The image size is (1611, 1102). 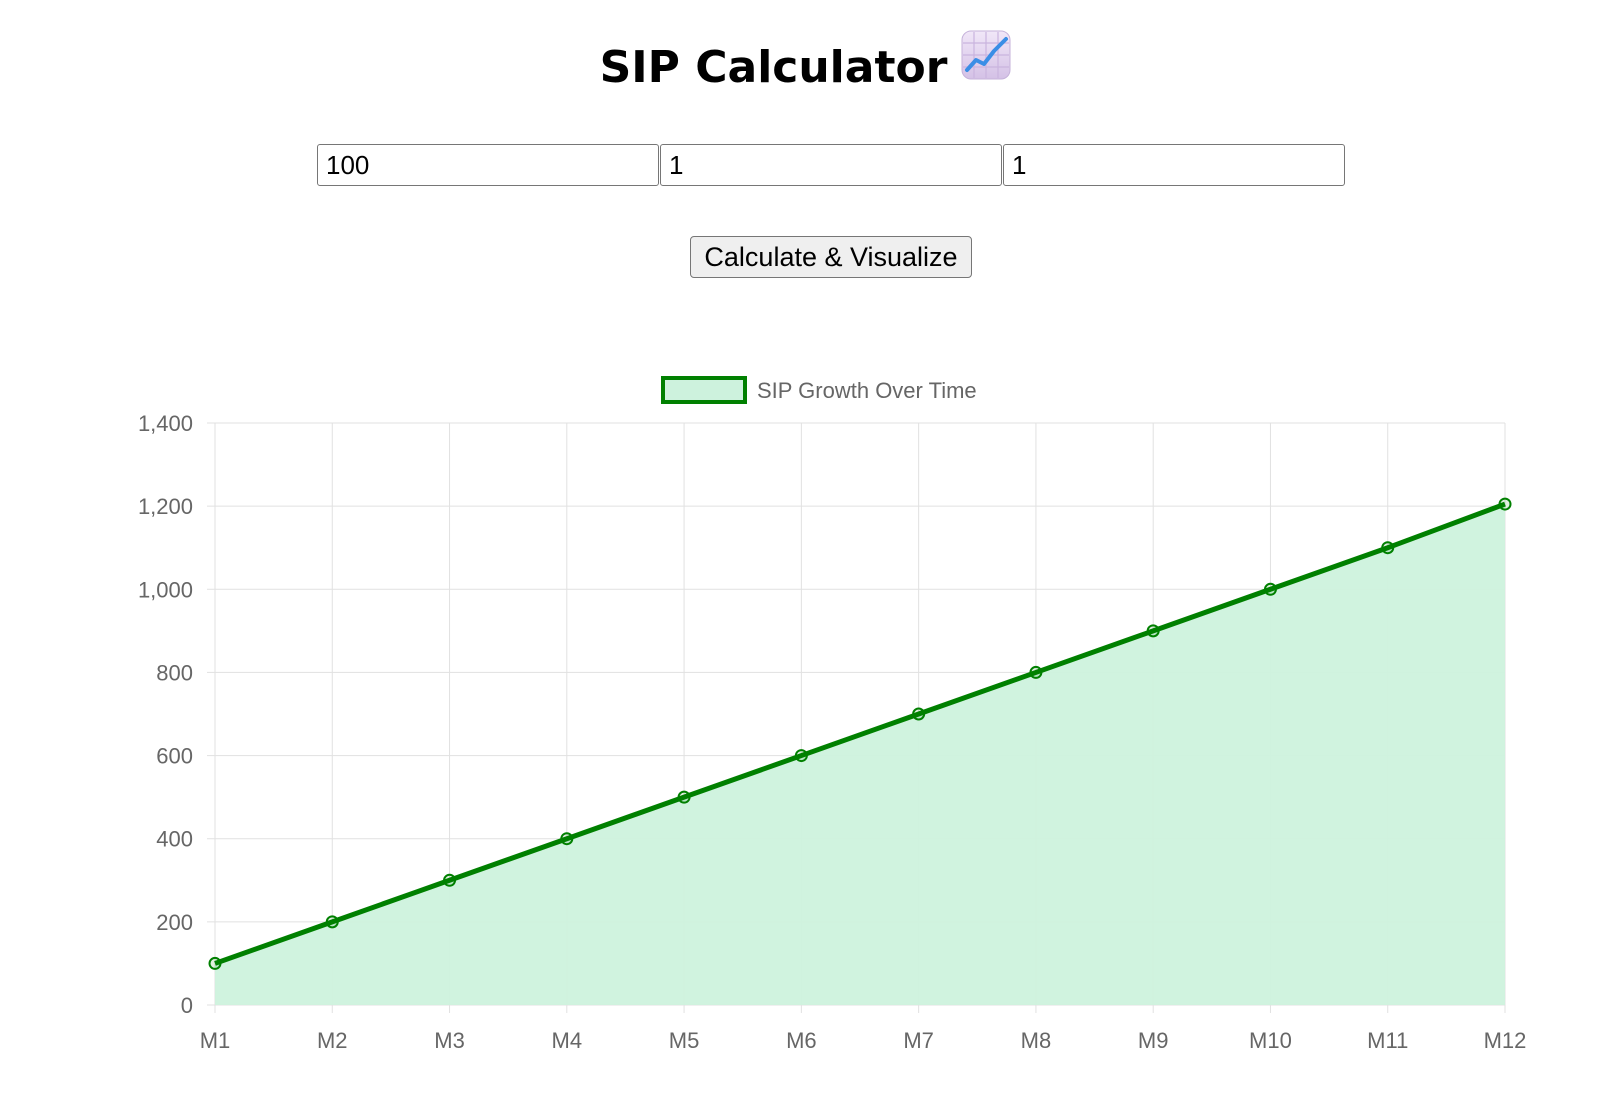 I want to click on y-tick-label: 1,000, so click(x=165, y=589).